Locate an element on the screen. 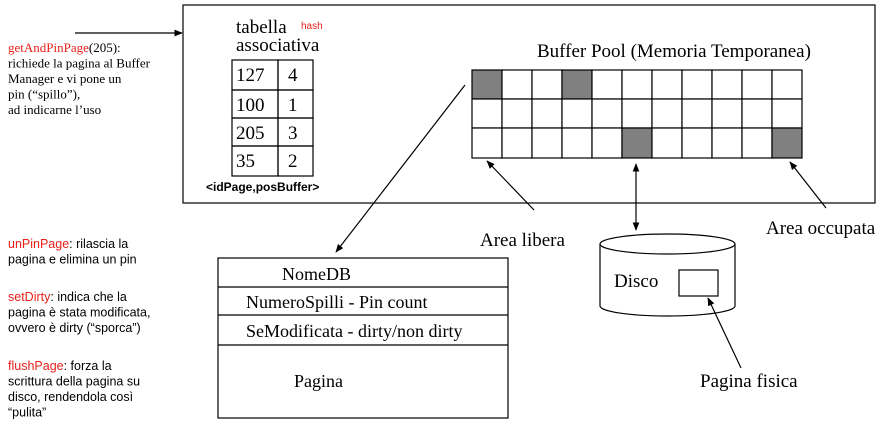  hash-cell-text: 4 is located at coordinates (293, 75).